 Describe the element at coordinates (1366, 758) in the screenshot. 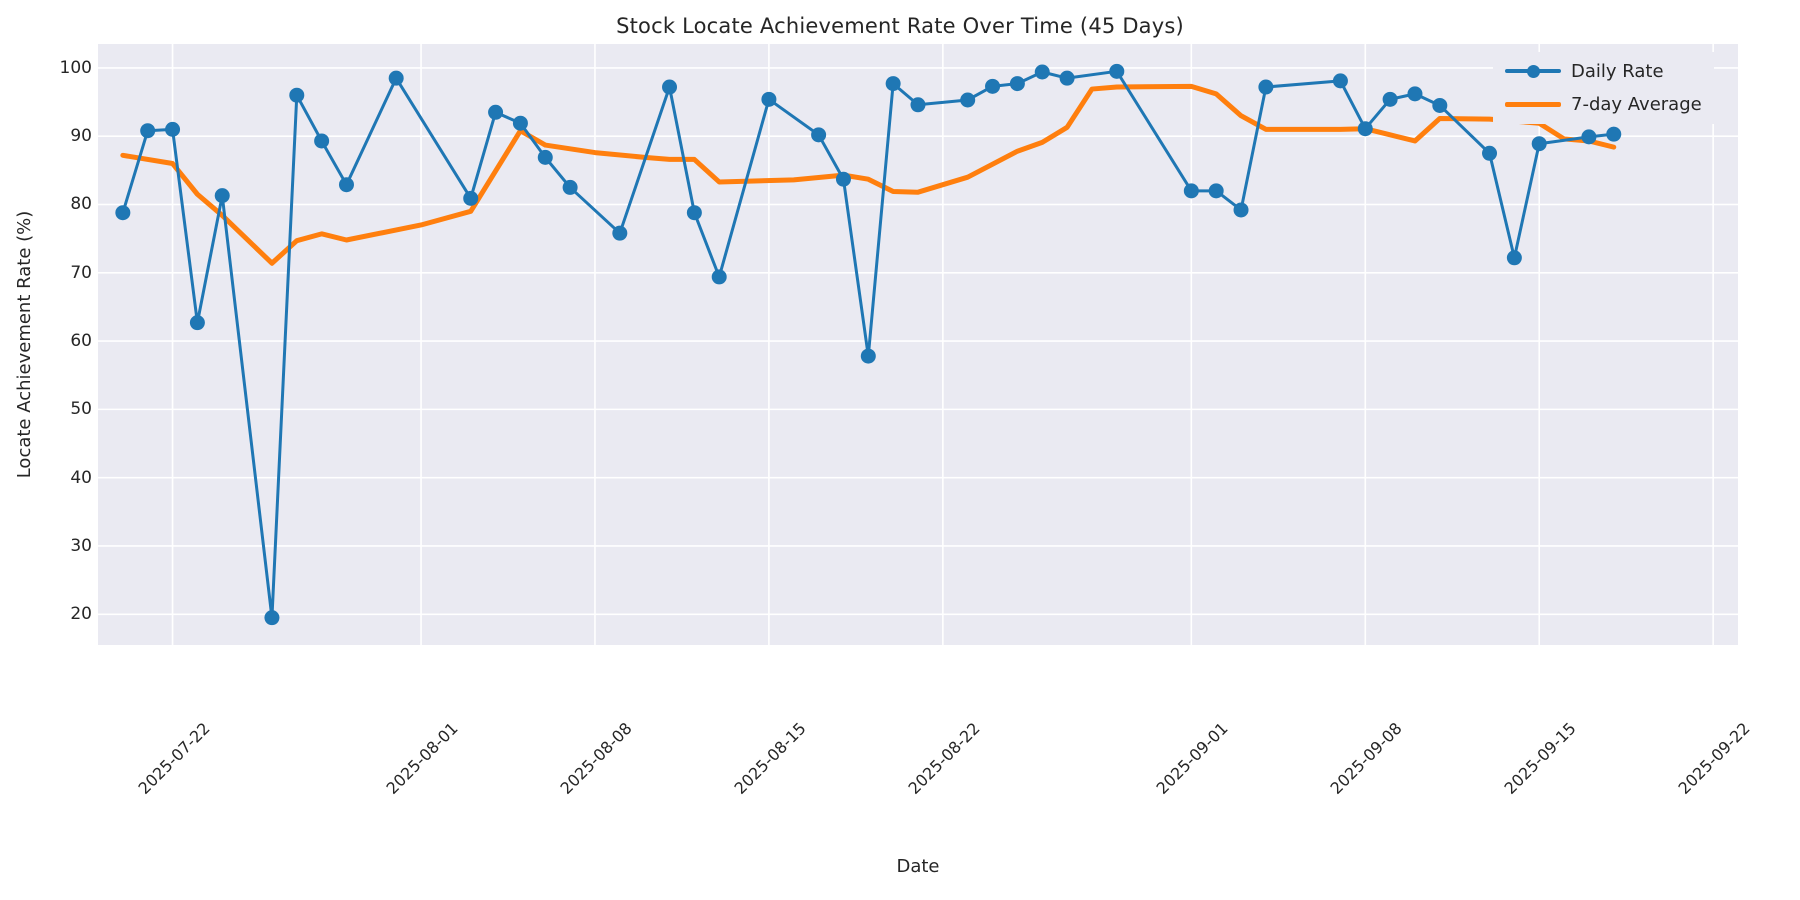

I see `x-tick-label: 2025-09-08` at that location.